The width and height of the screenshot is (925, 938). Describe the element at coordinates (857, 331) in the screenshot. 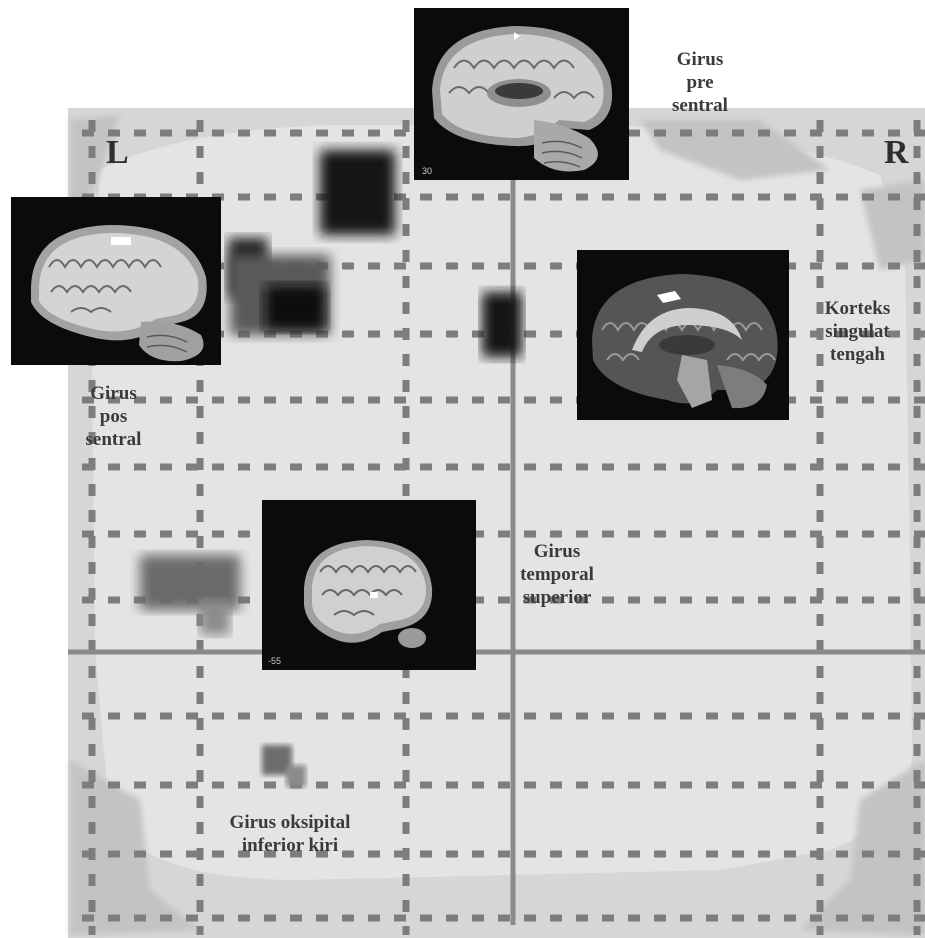

I see `label-korteks-singulat-tengah: Korteks singulat tengah` at that location.